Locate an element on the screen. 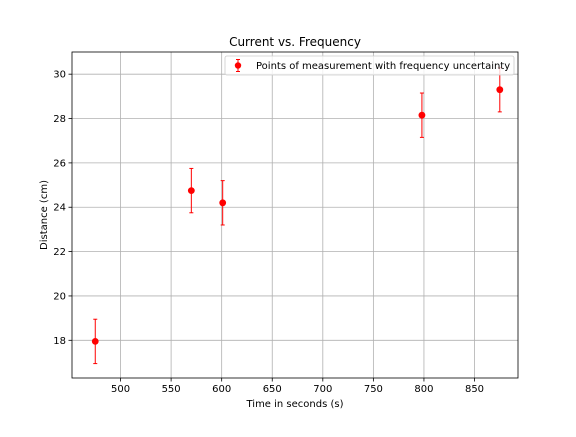 This screenshot has height=437, width=576. x-tick-label: 500 is located at coordinates (120, 389).